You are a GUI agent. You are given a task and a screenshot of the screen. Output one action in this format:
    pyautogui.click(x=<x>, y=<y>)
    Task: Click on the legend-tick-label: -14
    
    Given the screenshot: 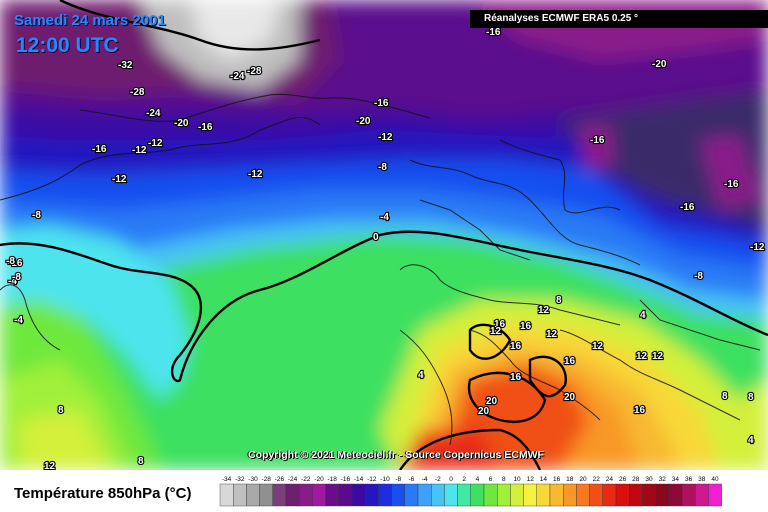 What is the action you would take?
    pyautogui.click(x=359, y=479)
    